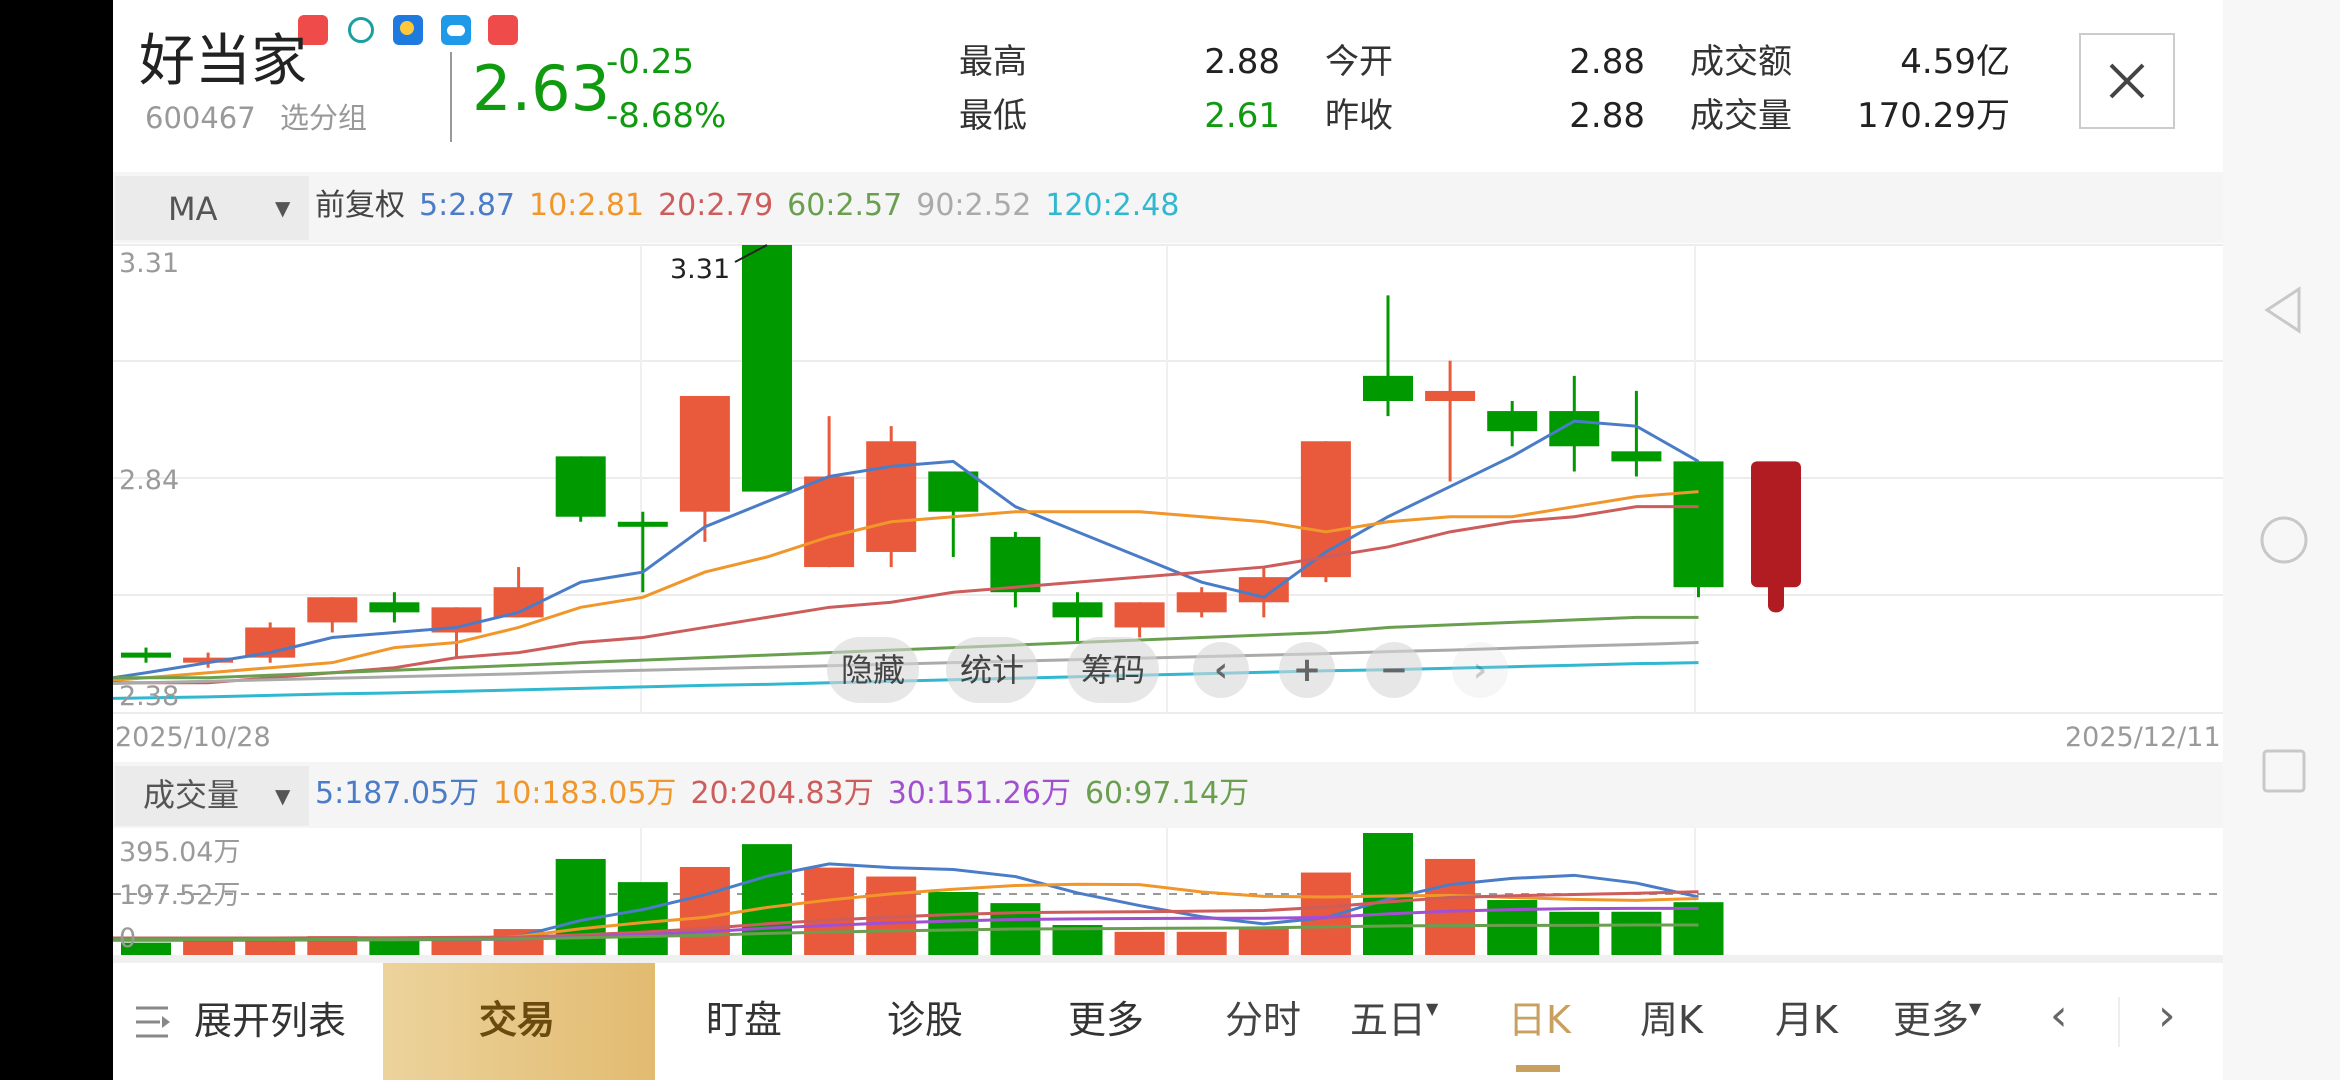 This screenshot has width=2340, height=1080. I want to click on y-tick-top: 3.31, so click(149, 263).